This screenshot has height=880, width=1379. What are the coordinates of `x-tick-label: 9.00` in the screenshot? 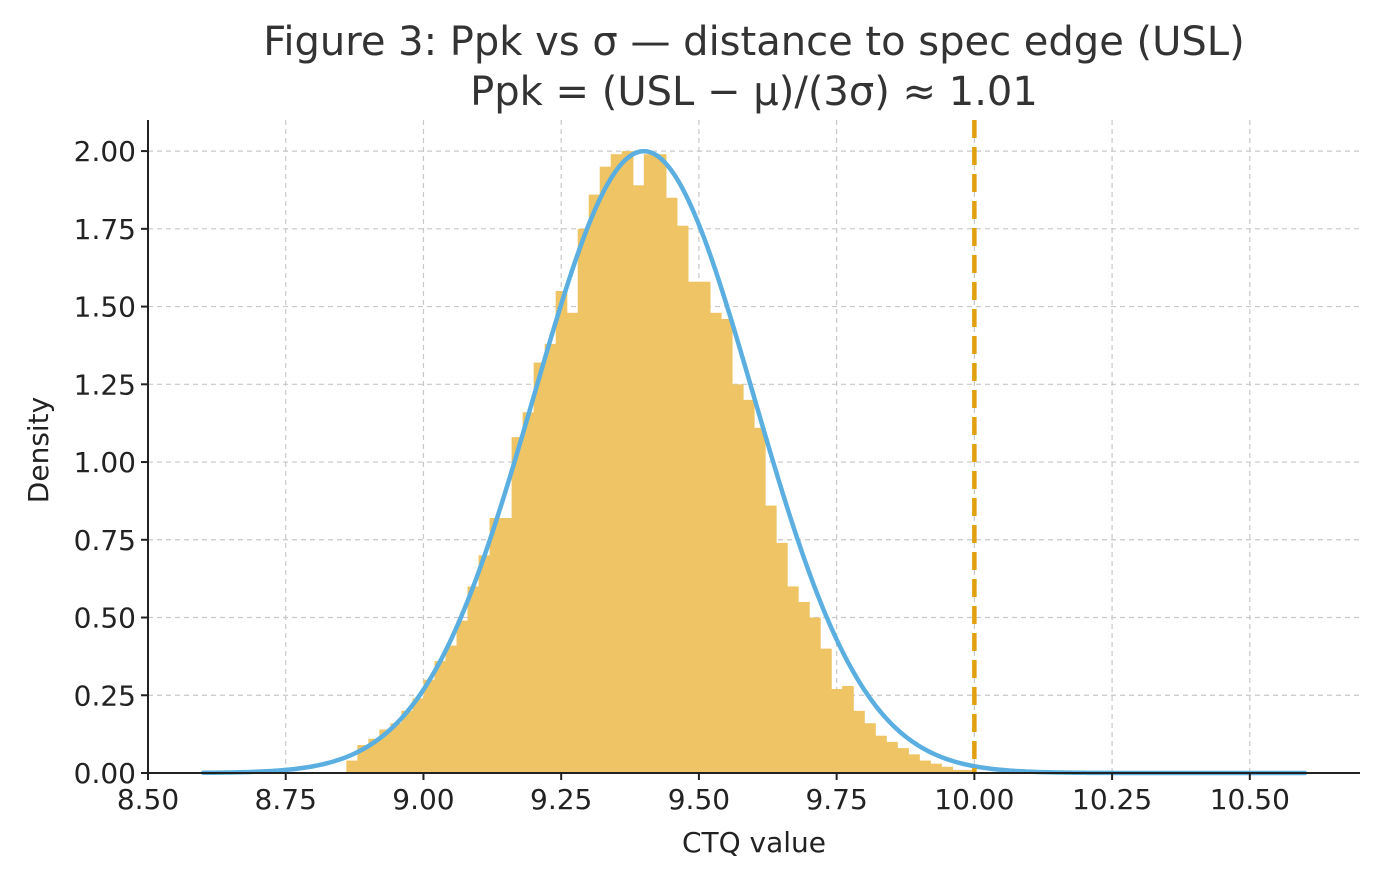 It's located at (423, 799).